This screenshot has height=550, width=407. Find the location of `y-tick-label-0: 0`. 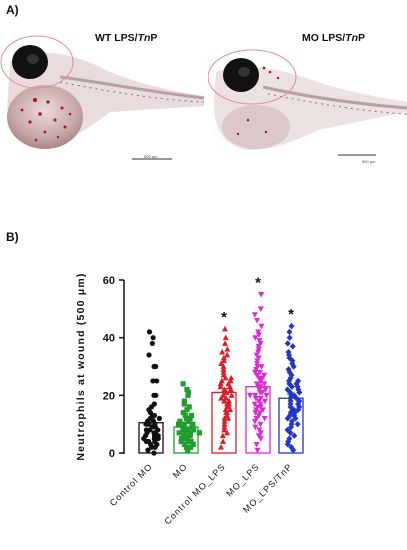

y-tick-label-0: 0 is located at coordinates (112, 454).